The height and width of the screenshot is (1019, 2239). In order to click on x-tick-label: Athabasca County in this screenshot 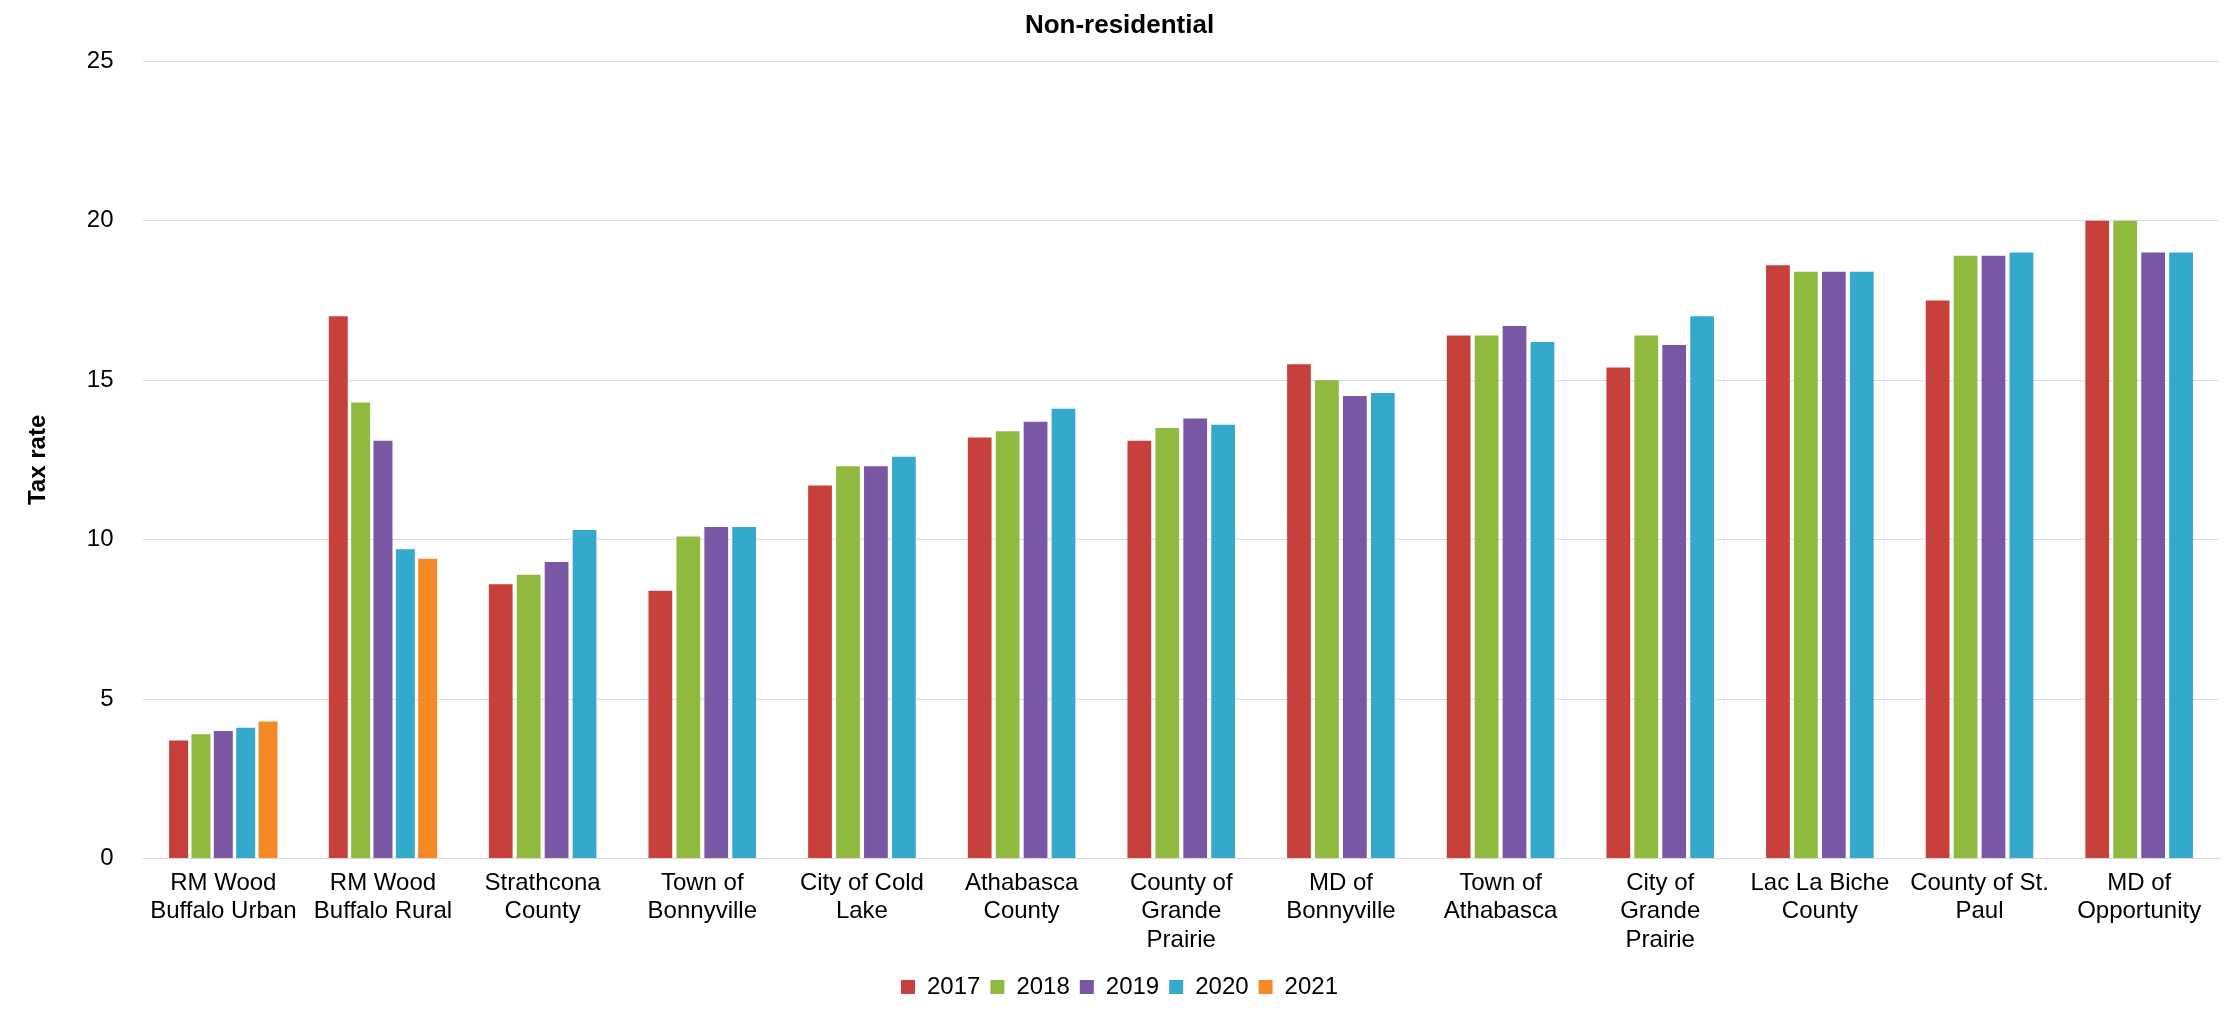, I will do `click(1021, 895)`.